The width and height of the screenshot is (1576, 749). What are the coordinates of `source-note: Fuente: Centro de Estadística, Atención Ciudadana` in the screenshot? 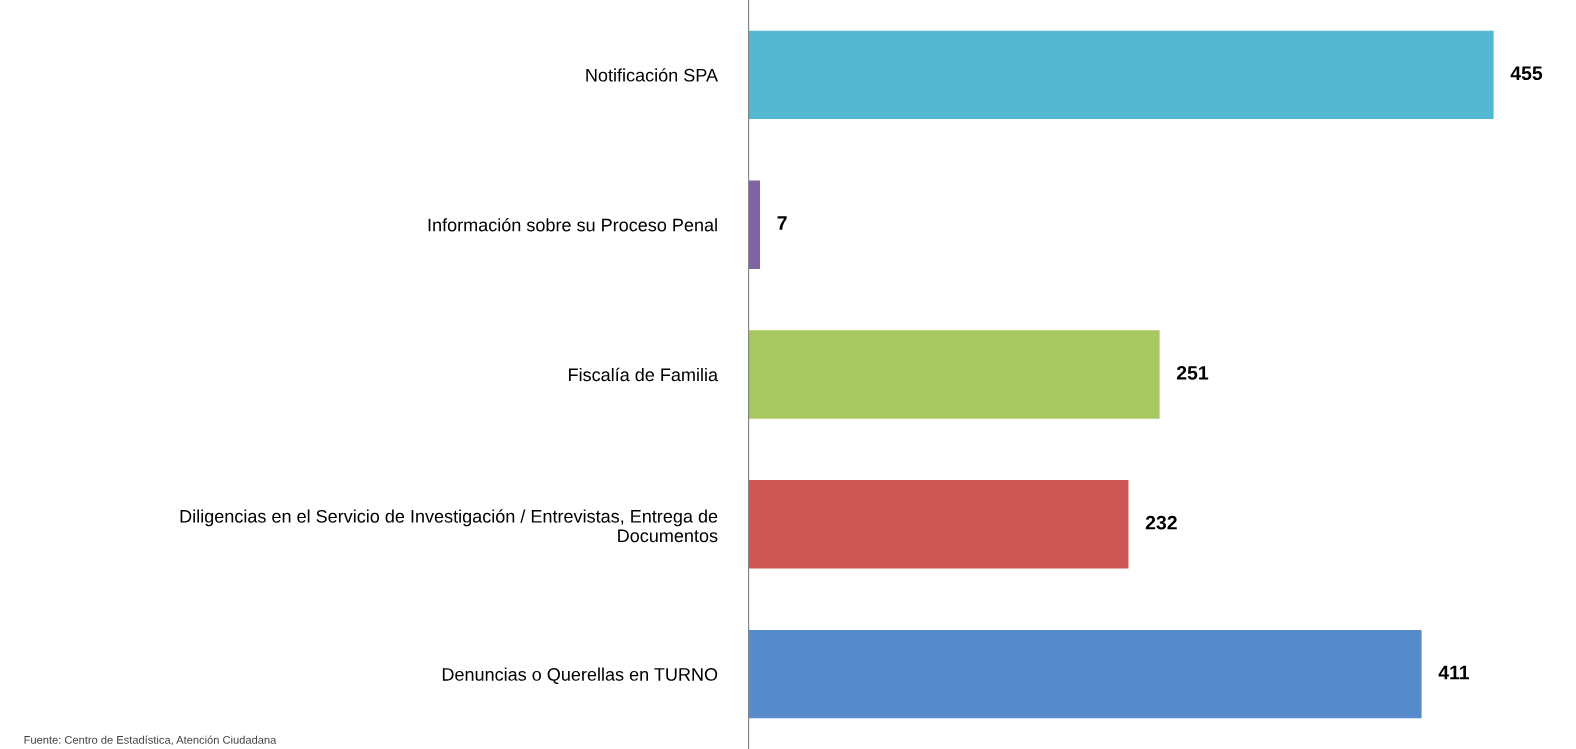 It's located at (150, 740).